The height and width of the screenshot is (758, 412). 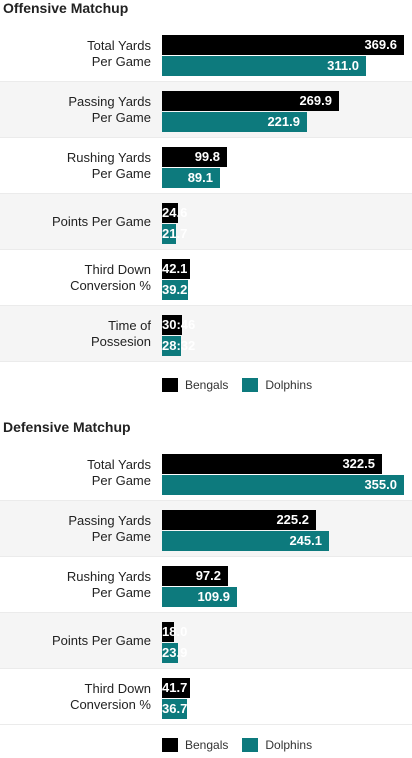 What do you see at coordinates (199, 597) in the screenshot?
I see `dolphins-bar: 109.9` at bounding box center [199, 597].